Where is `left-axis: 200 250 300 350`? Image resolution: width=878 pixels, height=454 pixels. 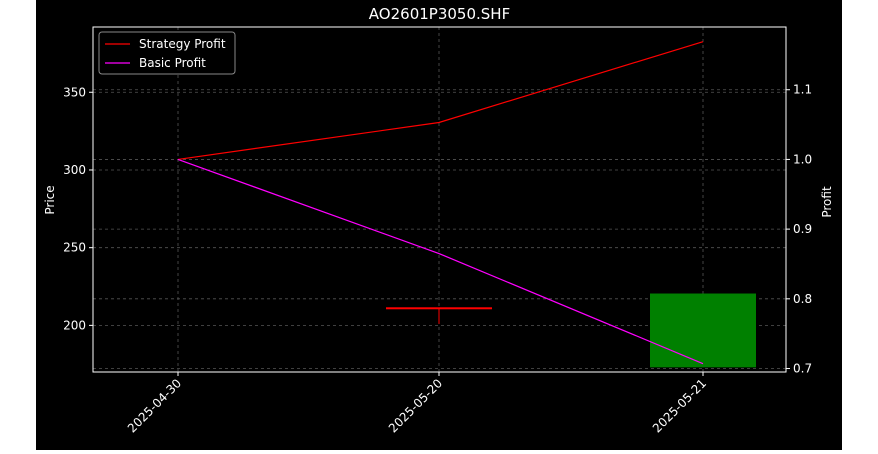 left-axis: 200 250 300 350 is located at coordinates (78, 208).